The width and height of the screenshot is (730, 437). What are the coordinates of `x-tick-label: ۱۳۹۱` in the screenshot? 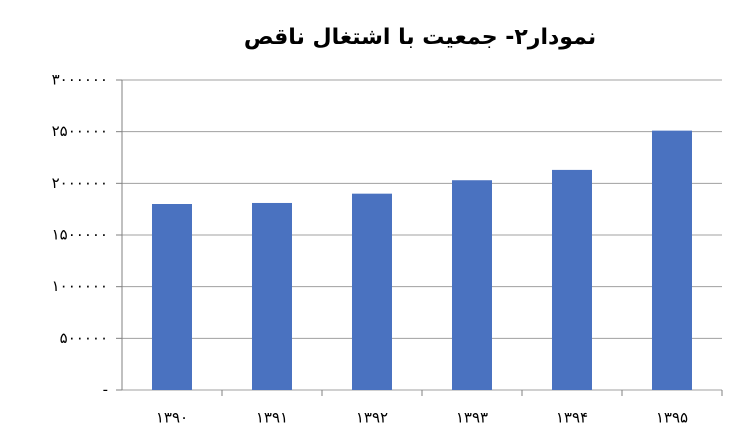 It's located at (272, 418).